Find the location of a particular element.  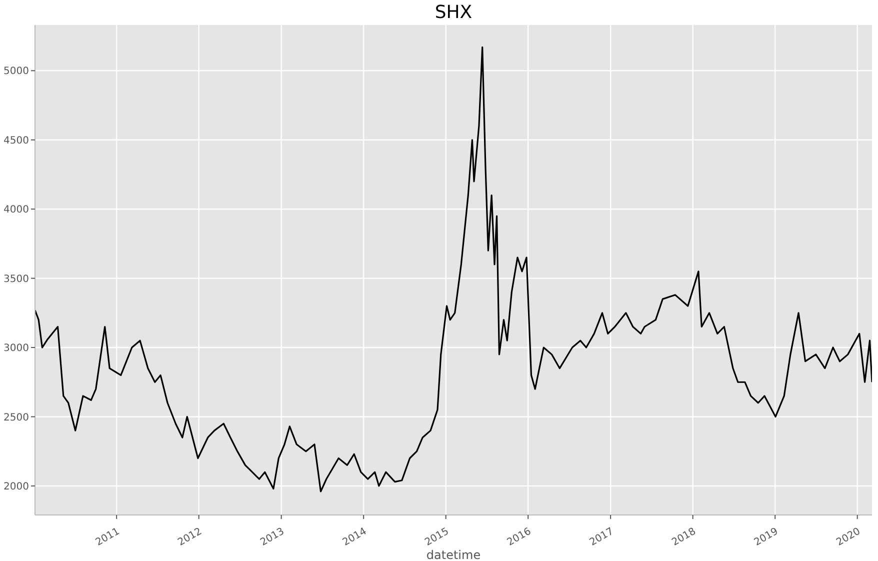

y-tick-label: 5000 is located at coordinates (16, 72).